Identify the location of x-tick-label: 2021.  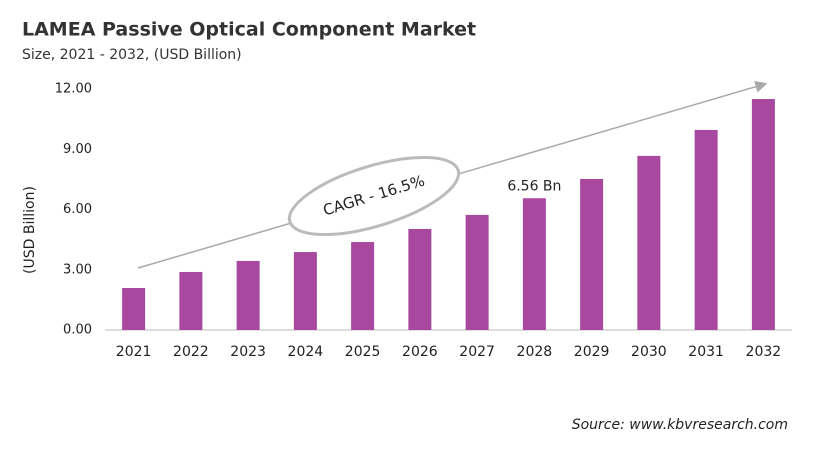
(134, 352).